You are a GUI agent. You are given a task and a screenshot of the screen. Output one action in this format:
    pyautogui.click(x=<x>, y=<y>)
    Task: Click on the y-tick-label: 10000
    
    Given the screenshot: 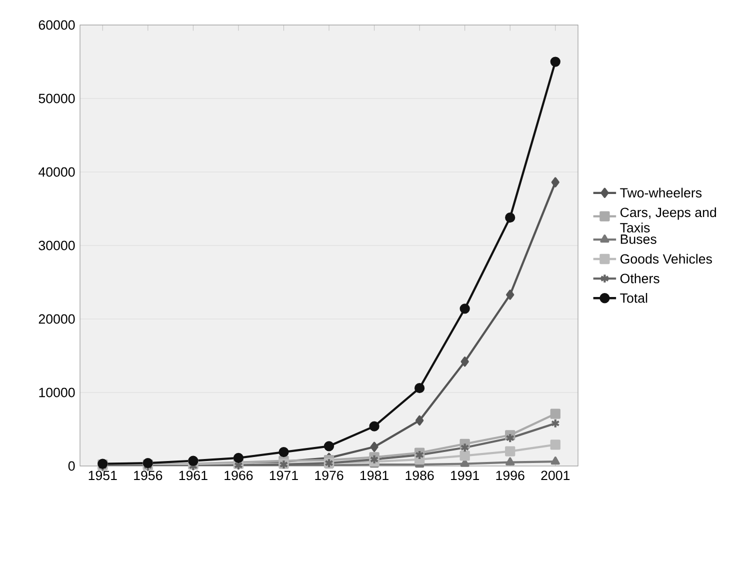 What is the action you would take?
    pyautogui.click(x=57, y=393)
    